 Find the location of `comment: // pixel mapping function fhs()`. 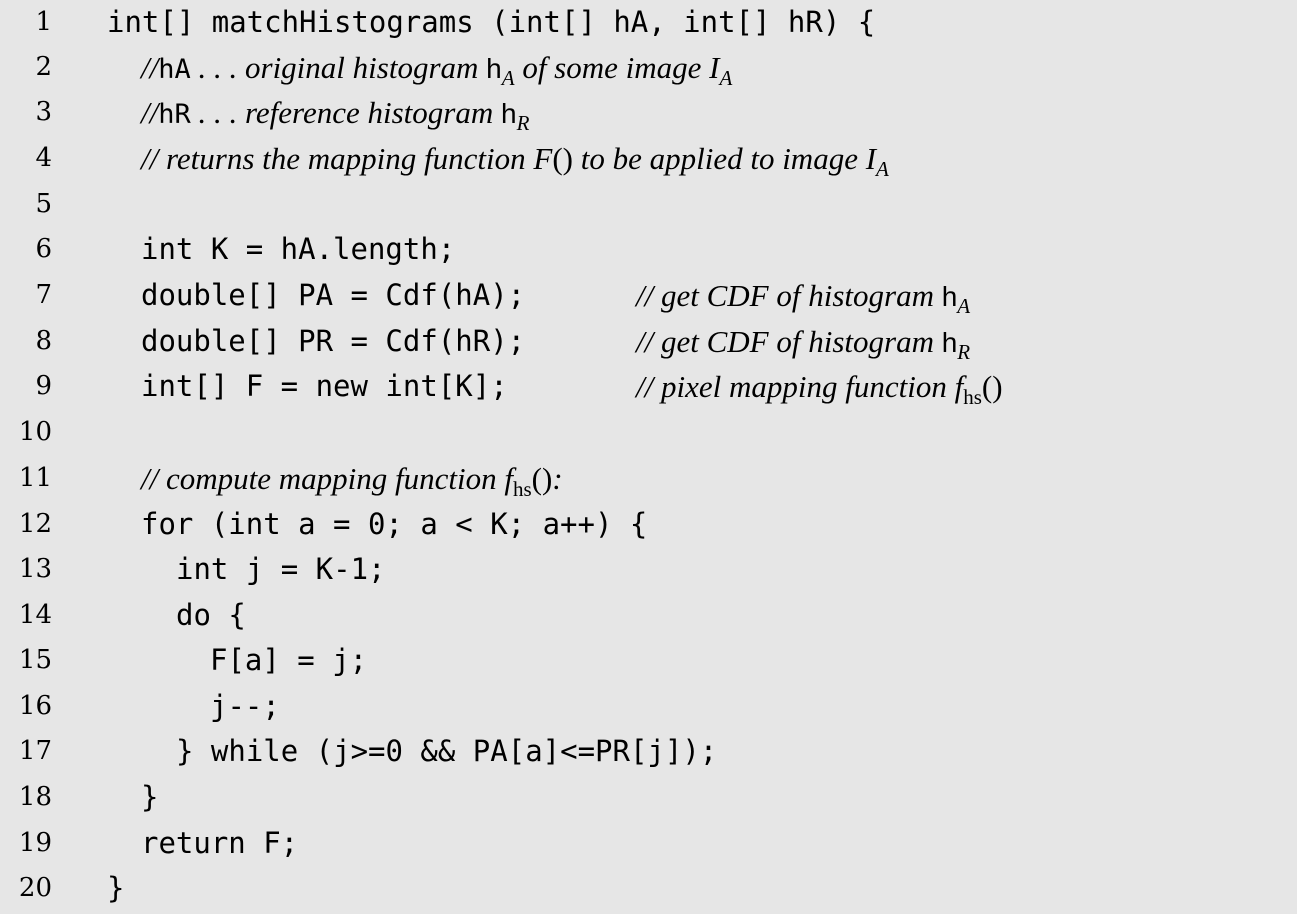

comment: // pixel mapping function fhs() is located at coordinates (819, 392).